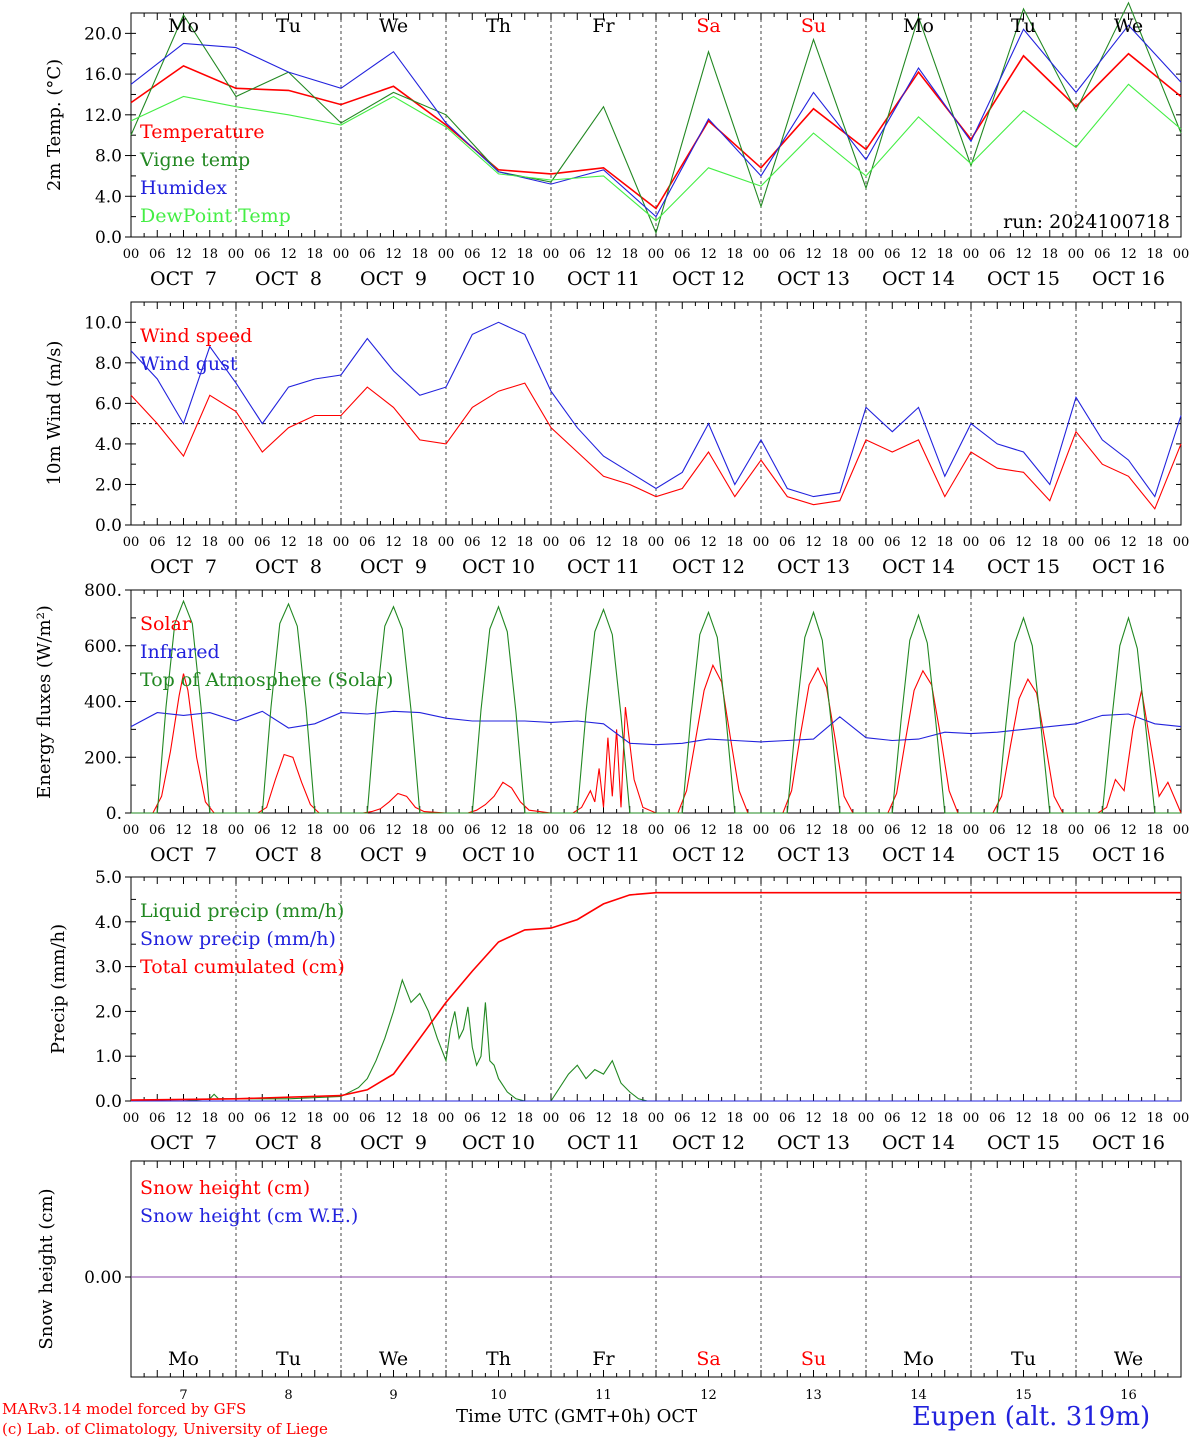 This screenshot has height=1440, width=1194. What do you see at coordinates (183, 1395) in the screenshot?
I see `day-number-label: 7` at bounding box center [183, 1395].